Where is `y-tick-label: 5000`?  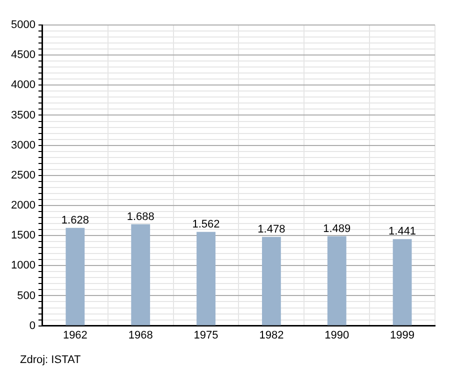 y-tick-label: 5000 is located at coordinates (23, 25).